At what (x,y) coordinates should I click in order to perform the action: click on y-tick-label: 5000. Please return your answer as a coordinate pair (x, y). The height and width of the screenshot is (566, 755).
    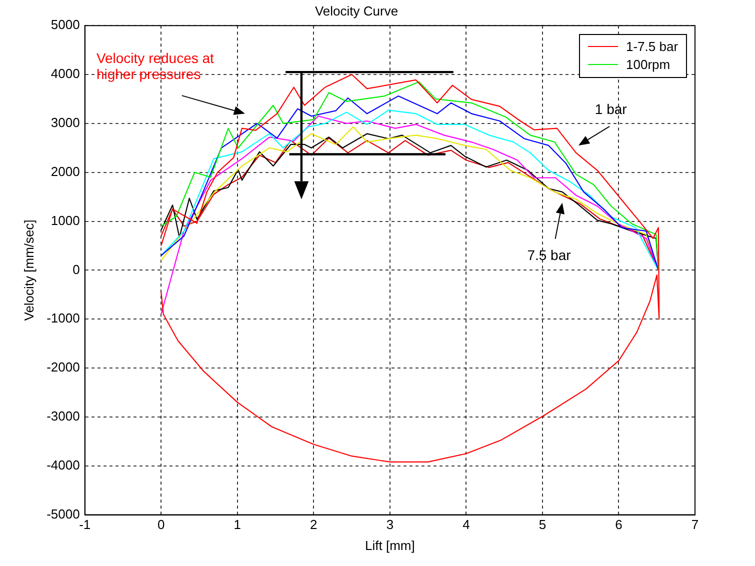
    Looking at the image, I should click on (65, 24).